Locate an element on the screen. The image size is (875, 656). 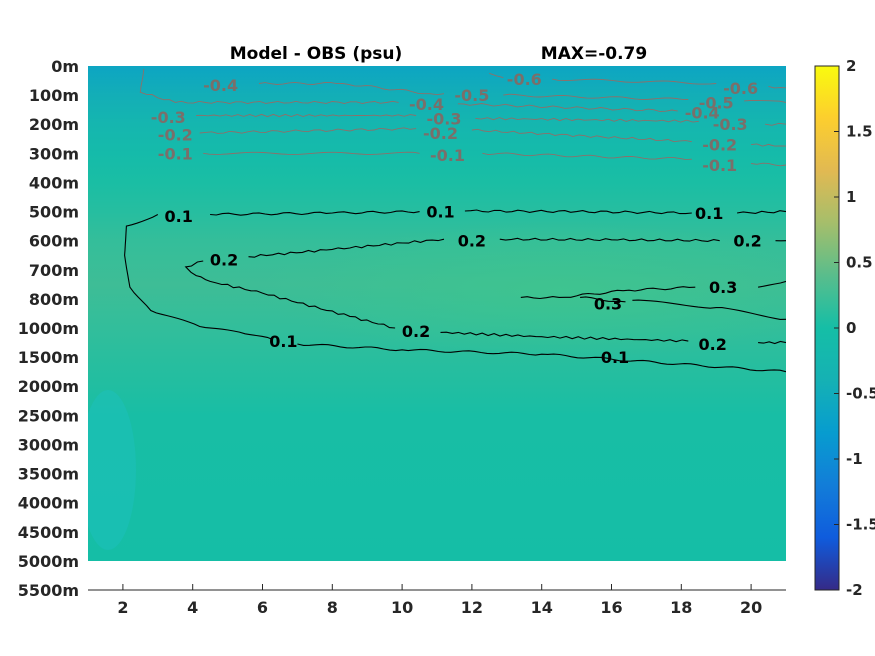
x-tick-label: 12 is located at coordinates (472, 607).